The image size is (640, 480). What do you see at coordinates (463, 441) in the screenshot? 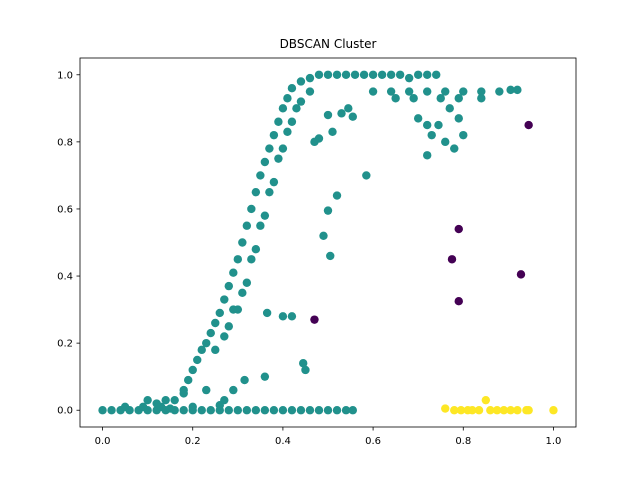
I see `x-tick-label: 0.8` at bounding box center [463, 441].